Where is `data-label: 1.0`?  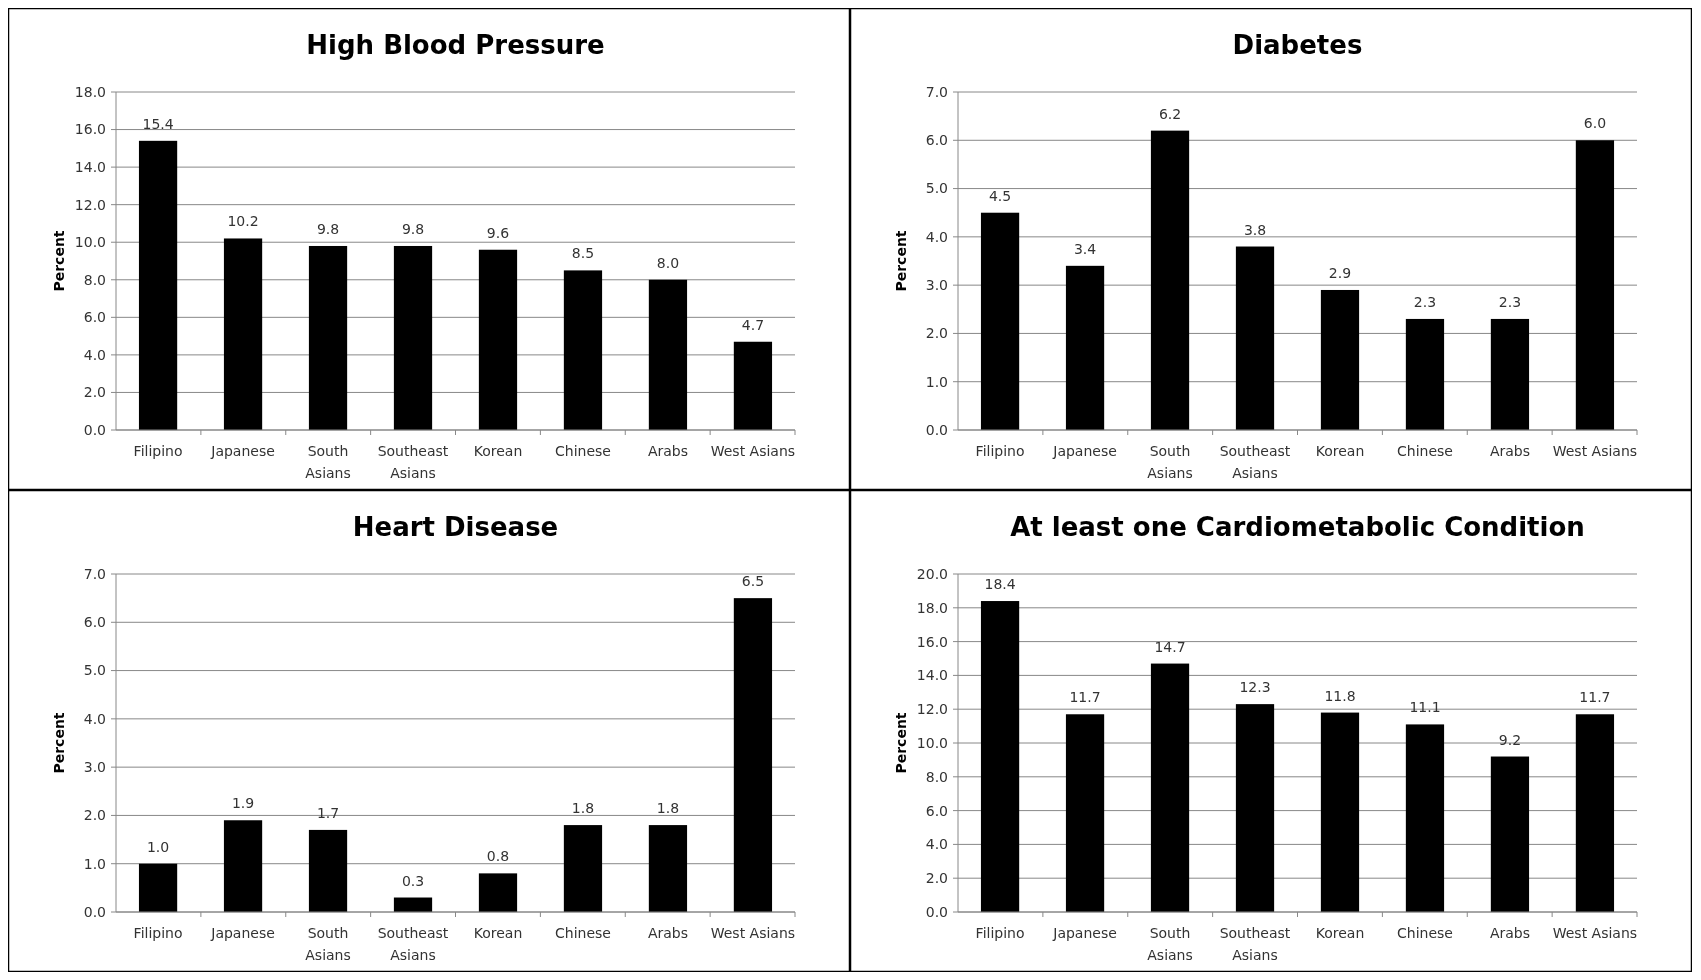
data-label: 1.0 is located at coordinates (158, 846).